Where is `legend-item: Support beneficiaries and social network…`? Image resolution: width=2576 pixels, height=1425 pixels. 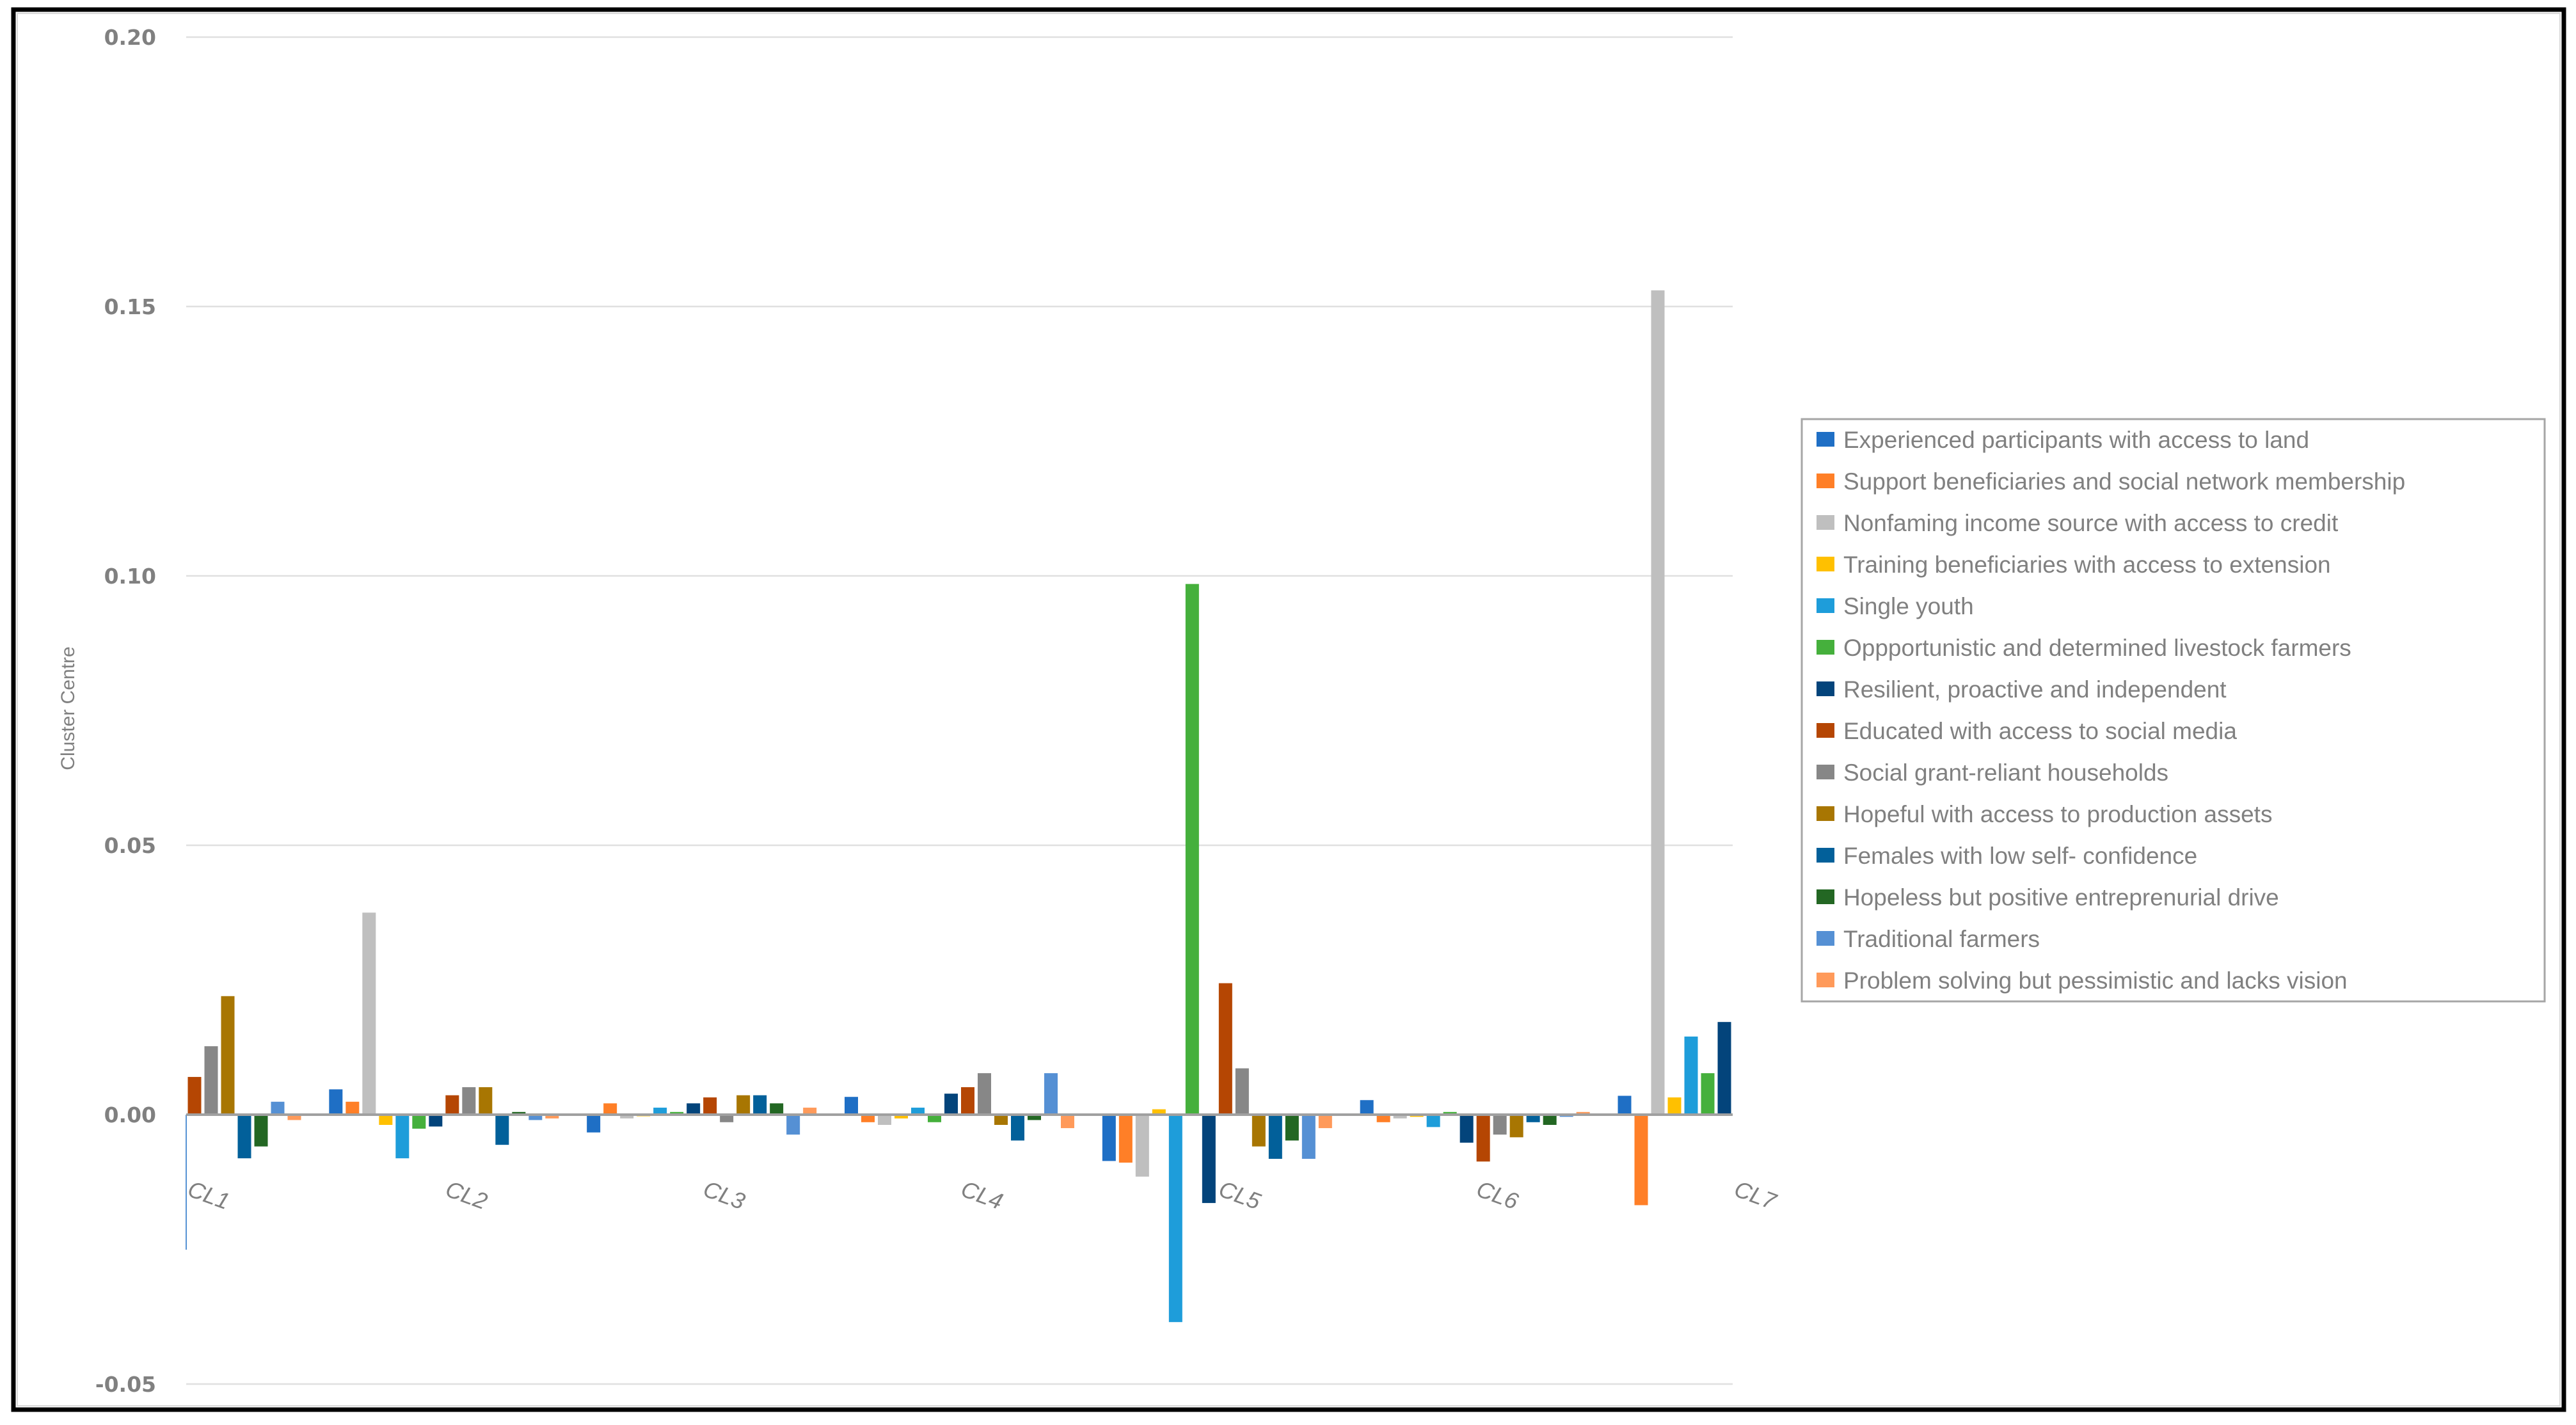 legend-item: Support beneficiaries and social network… is located at coordinates (2111, 481).